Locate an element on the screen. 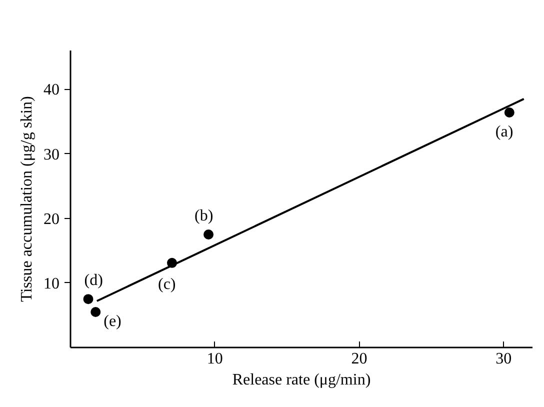 Image resolution: width=544 pixels, height=407 pixels. y-axis-title: Tissue accumulation (μg/g skin) is located at coordinates (27, 199).